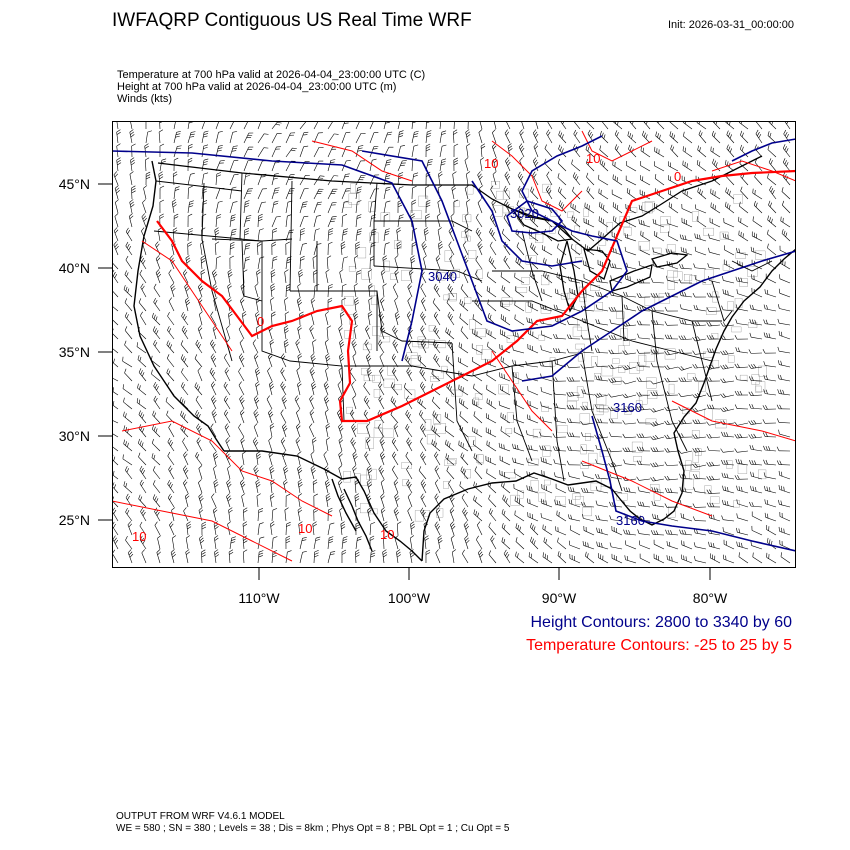 The image size is (850, 850). What do you see at coordinates (627, 407) in the screenshot?
I see `height-label: 3160` at bounding box center [627, 407].